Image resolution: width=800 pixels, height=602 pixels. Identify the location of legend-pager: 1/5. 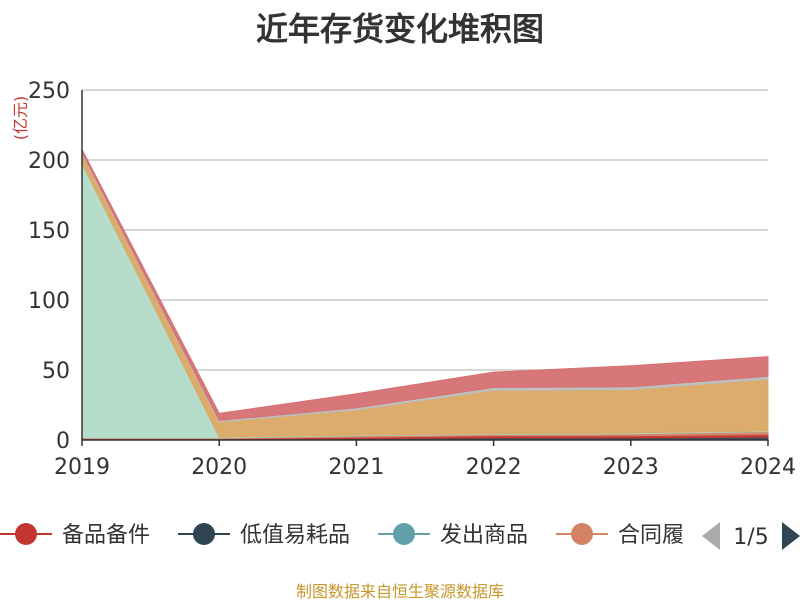
(751, 536).